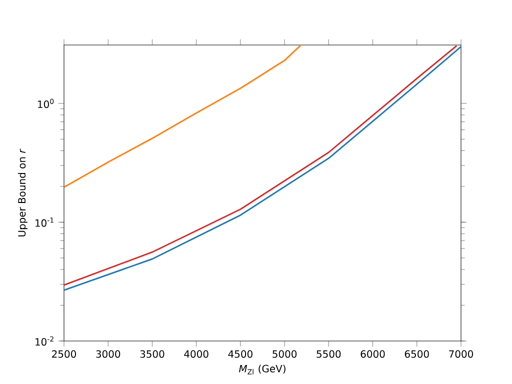 This screenshot has width=512, height=384. What do you see at coordinates (416, 354) in the screenshot?
I see `x-tick-label: 6500` at bounding box center [416, 354].